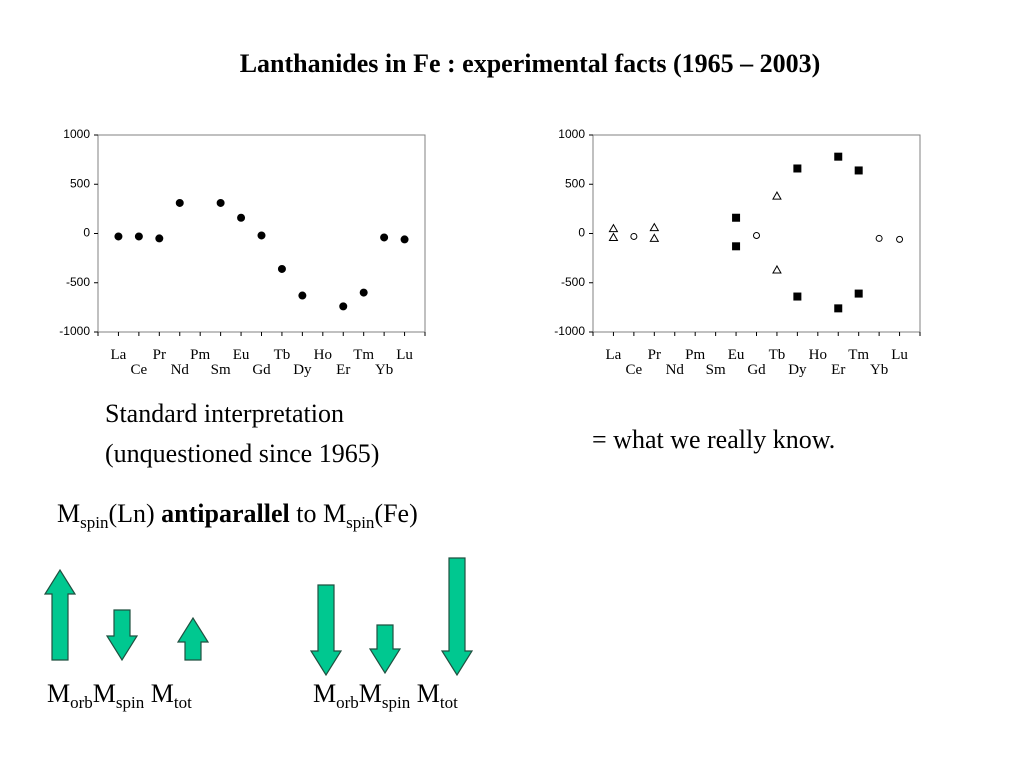  I want to click on statement: Mspin(Ln) antiparallel to Mspin(Fe), so click(237, 515).